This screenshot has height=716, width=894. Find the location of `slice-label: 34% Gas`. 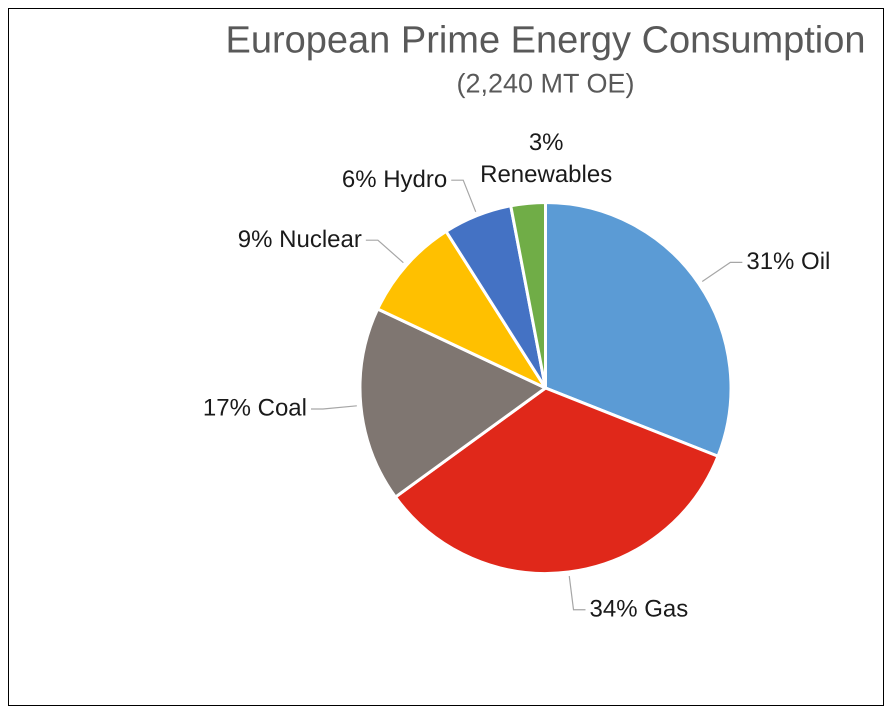

slice-label: 34% Gas is located at coordinates (639, 608).